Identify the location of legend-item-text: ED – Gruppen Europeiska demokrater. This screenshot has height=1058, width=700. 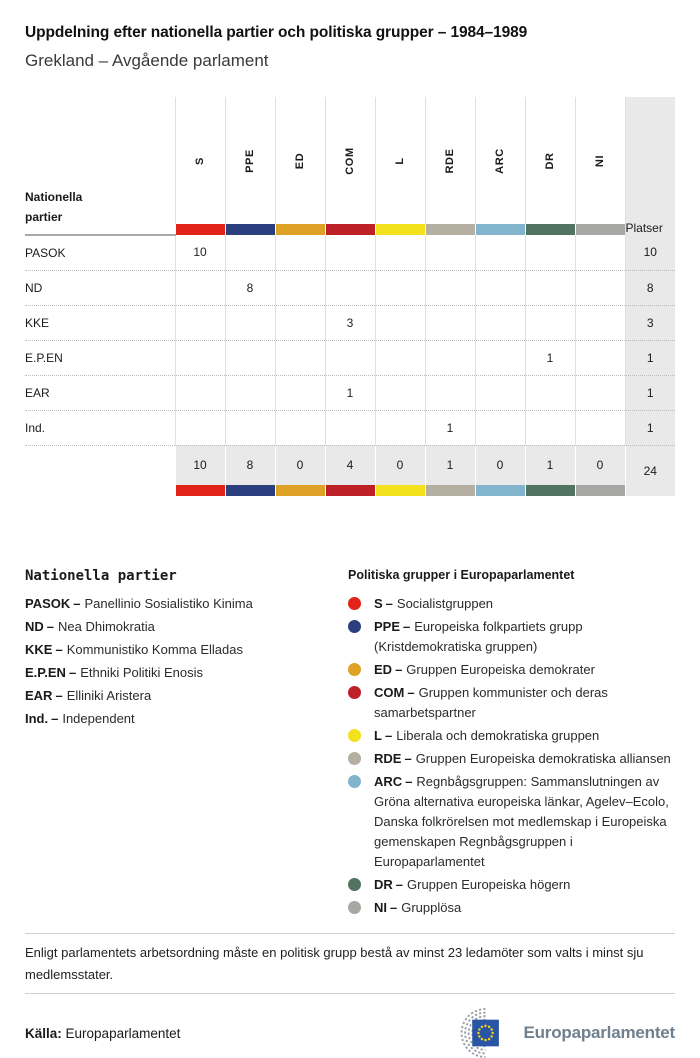
(484, 669).